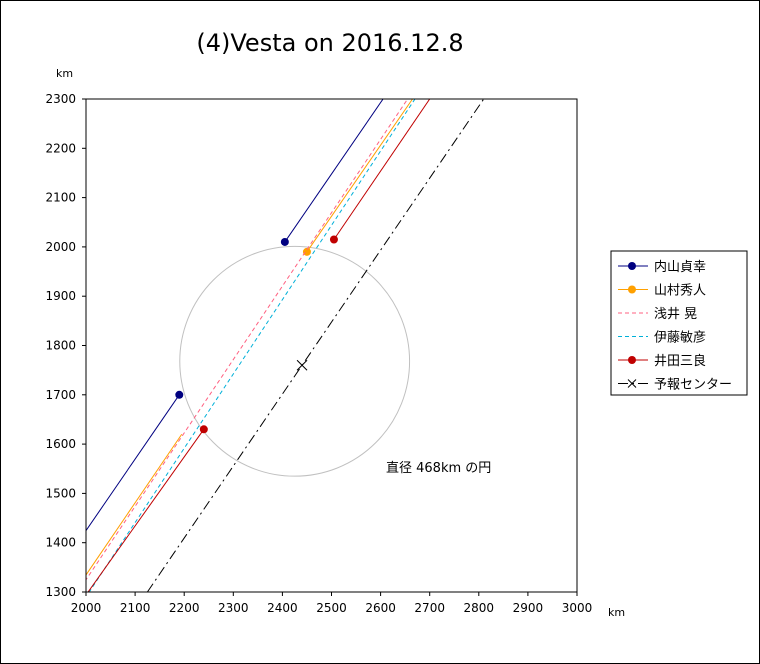 Image resolution: width=760 pixels, height=664 pixels. What do you see at coordinates (380, 608) in the screenshot?
I see `x-tick-label-6: 2600` at bounding box center [380, 608].